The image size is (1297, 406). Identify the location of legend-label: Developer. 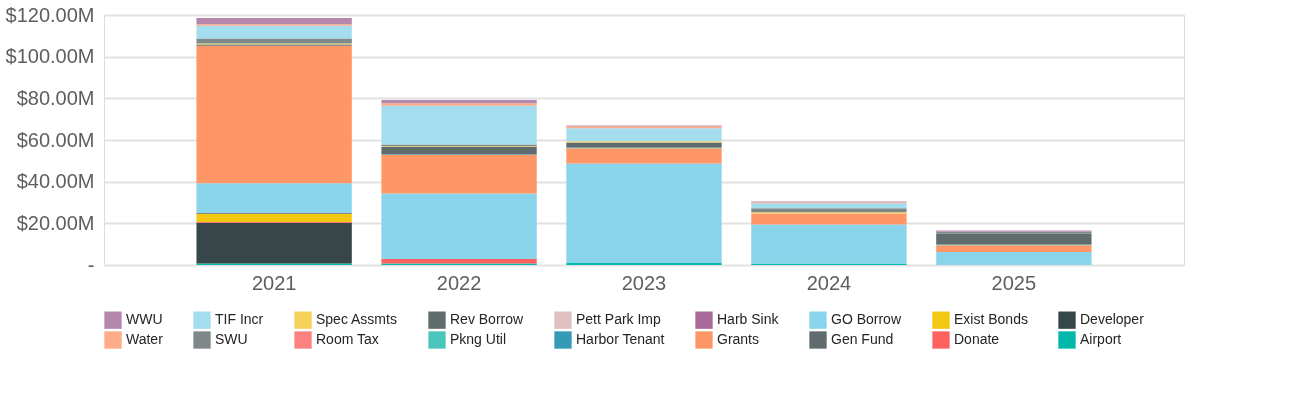
(1112, 319).